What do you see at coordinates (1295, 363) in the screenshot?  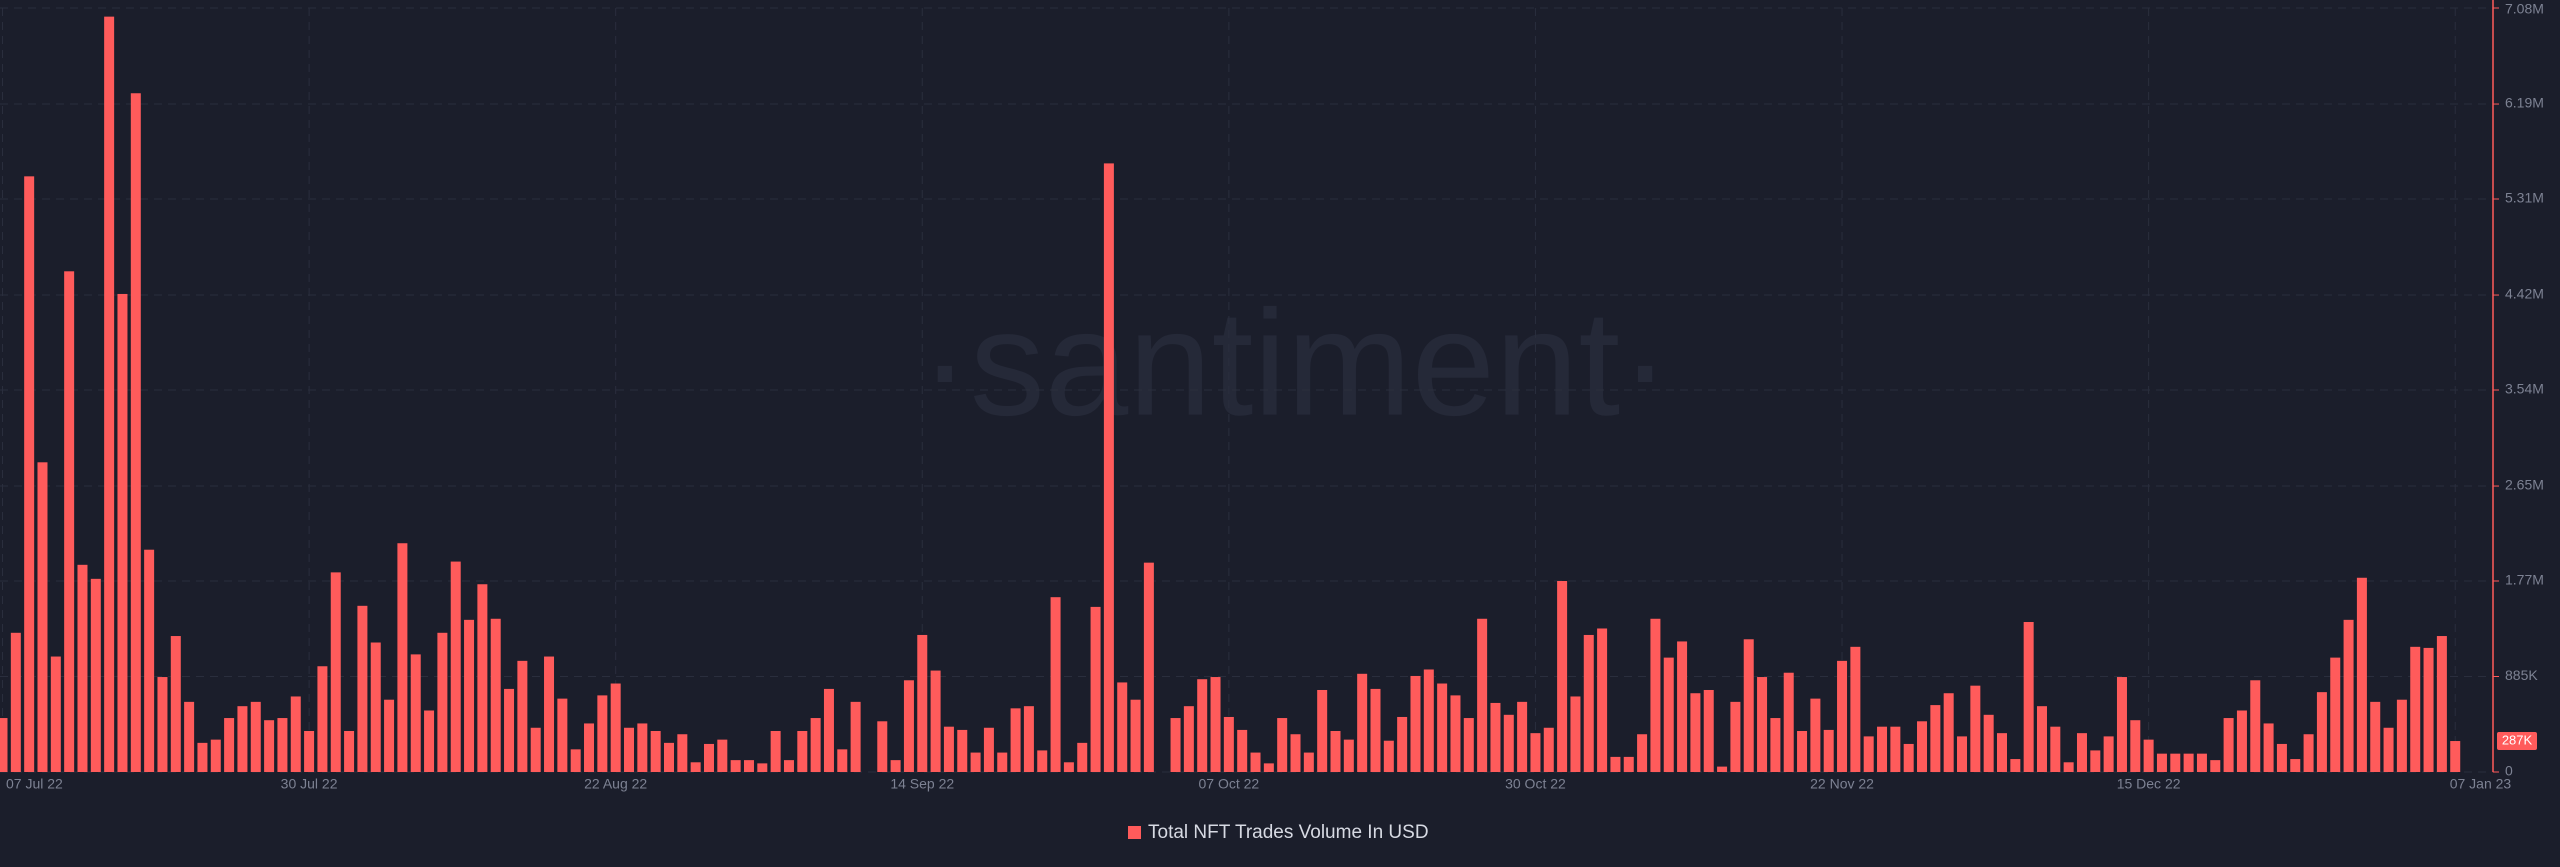 I see `watermark: ·santiment·` at bounding box center [1295, 363].